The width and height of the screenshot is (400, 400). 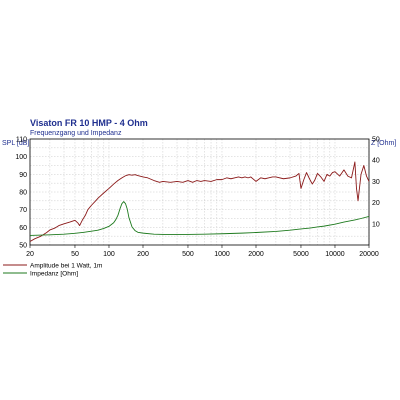 What do you see at coordinates (30, 254) in the screenshot?
I see `x-tick-label: 20` at bounding box center [30, 254].